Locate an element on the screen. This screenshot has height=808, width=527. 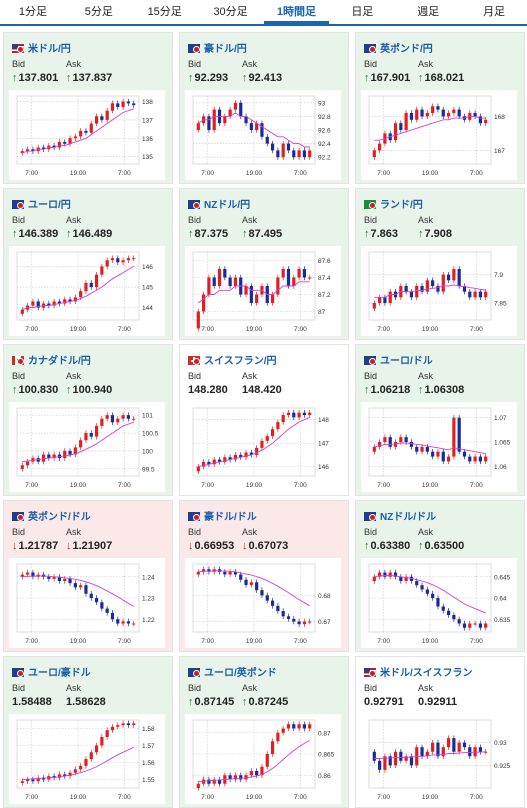
tab-4: 1時間足 is located at coordinates (296, 12).